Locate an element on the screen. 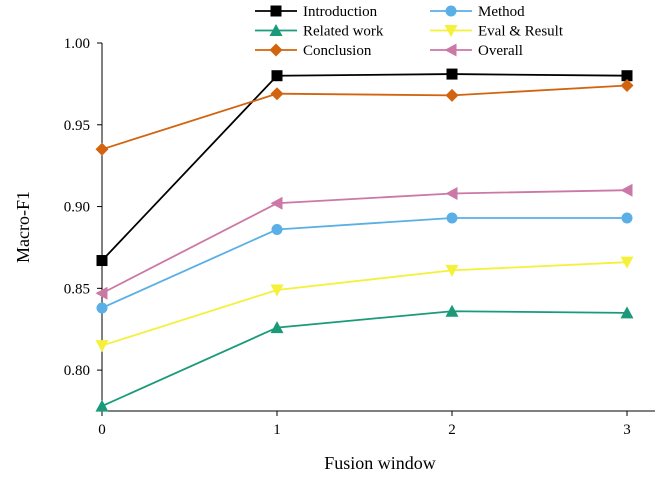 The height and width of the screenshot is (477, 656). legend-item-related-work: Related work is located at coordinates (319, 32).